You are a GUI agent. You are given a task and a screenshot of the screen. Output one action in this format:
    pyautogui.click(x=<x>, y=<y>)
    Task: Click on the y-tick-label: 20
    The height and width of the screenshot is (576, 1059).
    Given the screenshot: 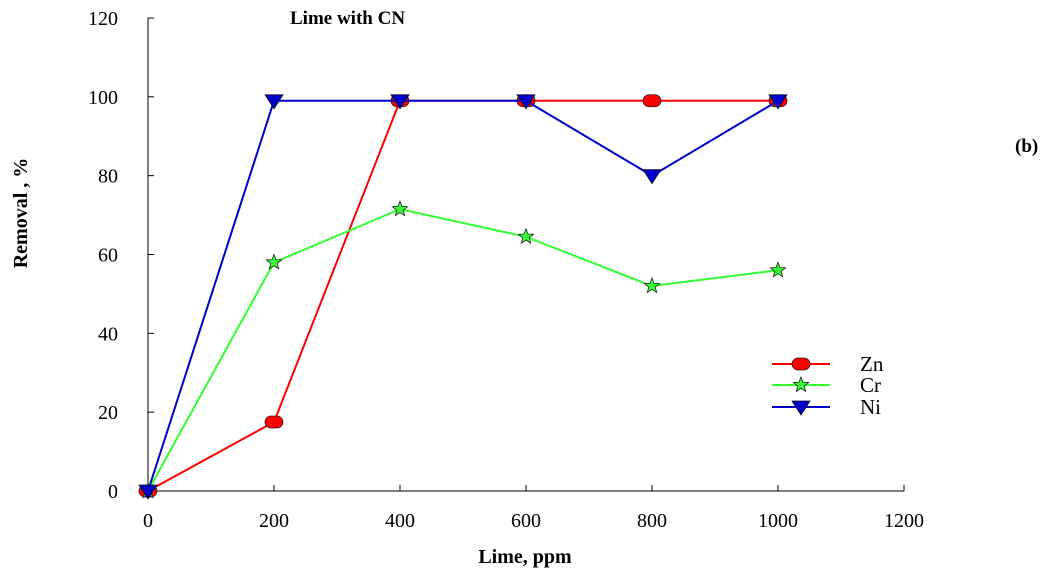 What is the action you would take?
    pyautogui.click(x=108, y=413)
    